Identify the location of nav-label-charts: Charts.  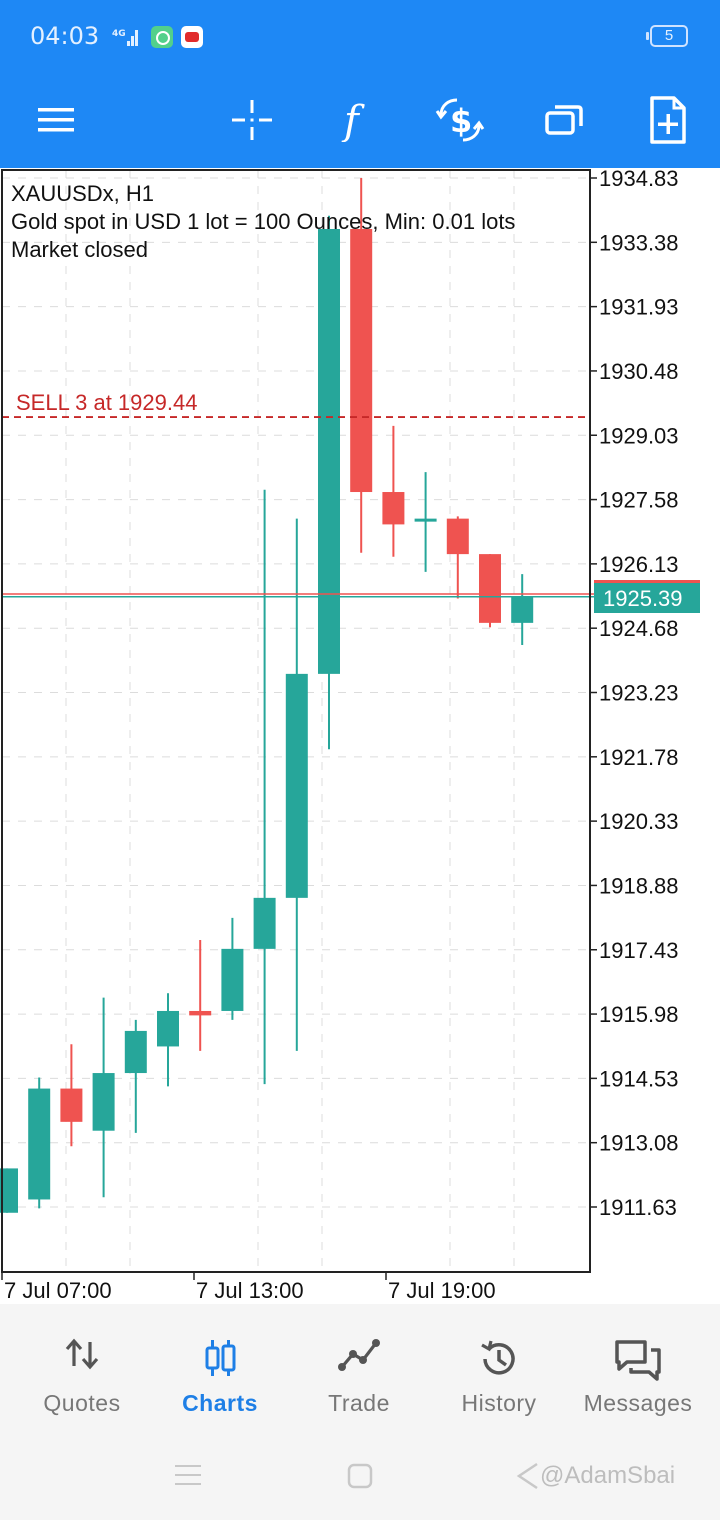
(220, 1403).